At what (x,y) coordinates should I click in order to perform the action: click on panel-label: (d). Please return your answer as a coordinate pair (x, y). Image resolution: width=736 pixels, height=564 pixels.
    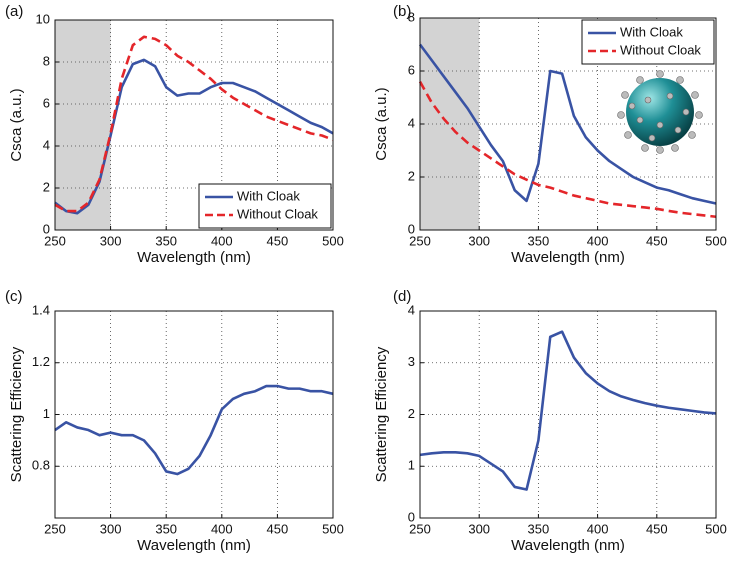
    Looking at the image, I should click on (402, 296).